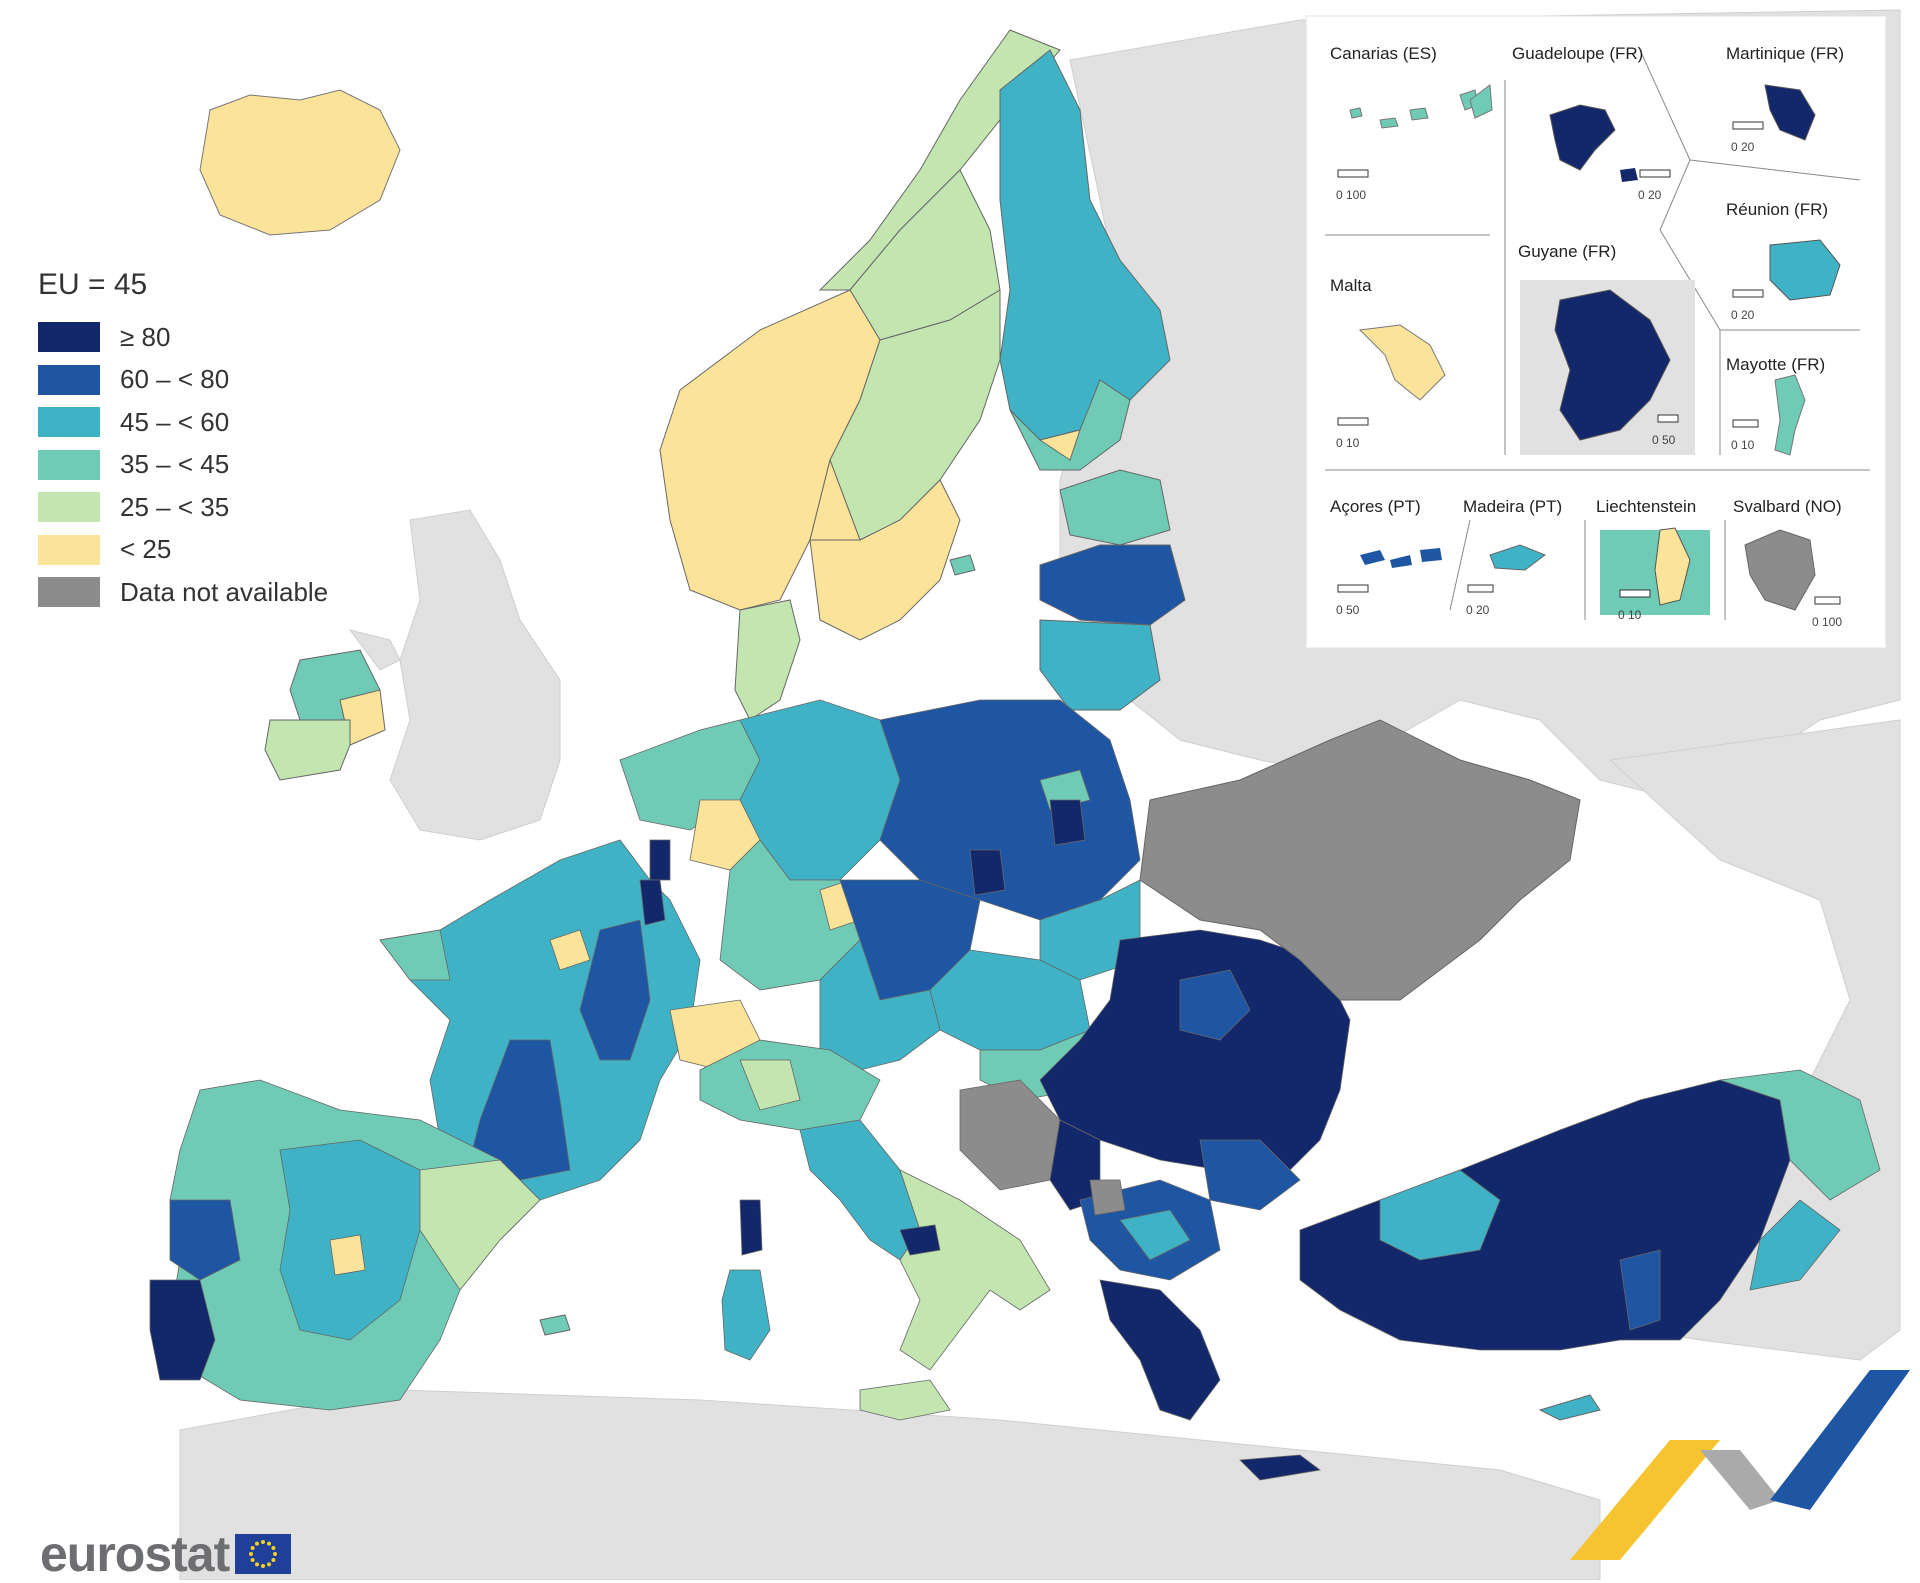 This screenshot has height=1583, width=1920. I want to click on scale-label-acores: 0 50, so click(1348, 610).